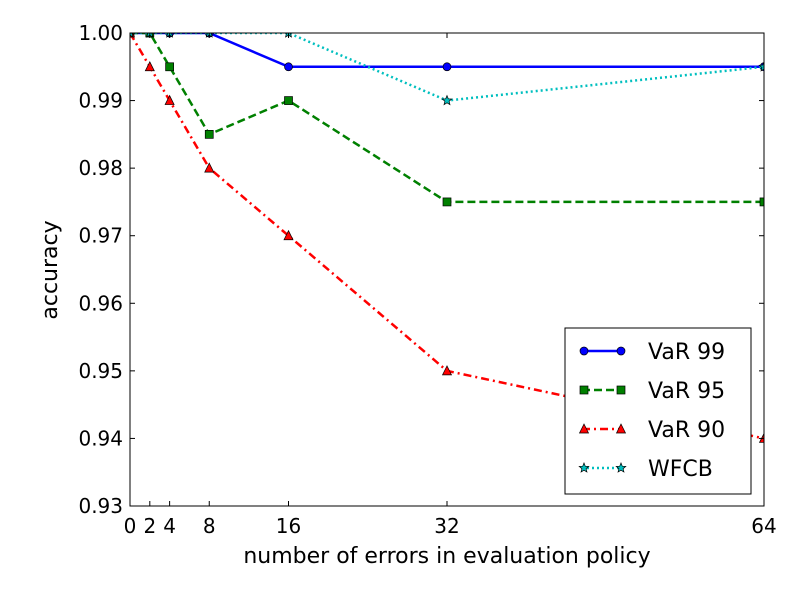 This screenshot has width=800, height=600. What do you see at coordinates (446, 526) in the screenshot?
I see `x-tick-label: 32` at bounding box center [446, 526].